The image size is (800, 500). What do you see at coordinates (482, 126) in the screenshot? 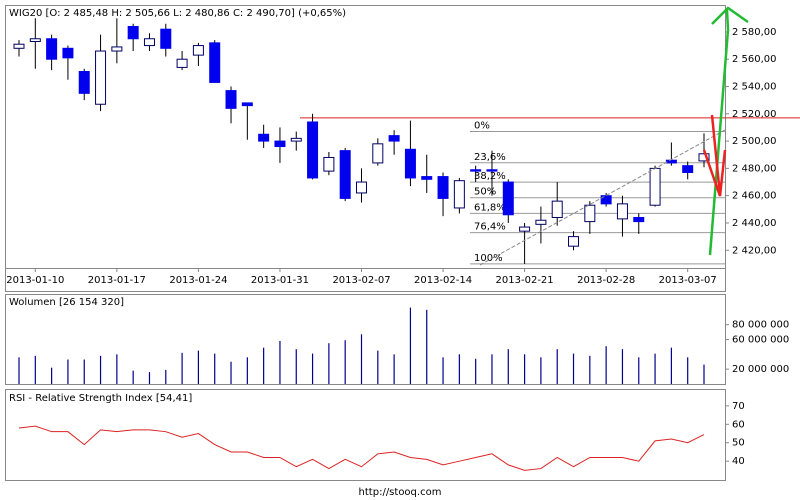
I see `fib-label: 0%` at bounding box center [482, 126].